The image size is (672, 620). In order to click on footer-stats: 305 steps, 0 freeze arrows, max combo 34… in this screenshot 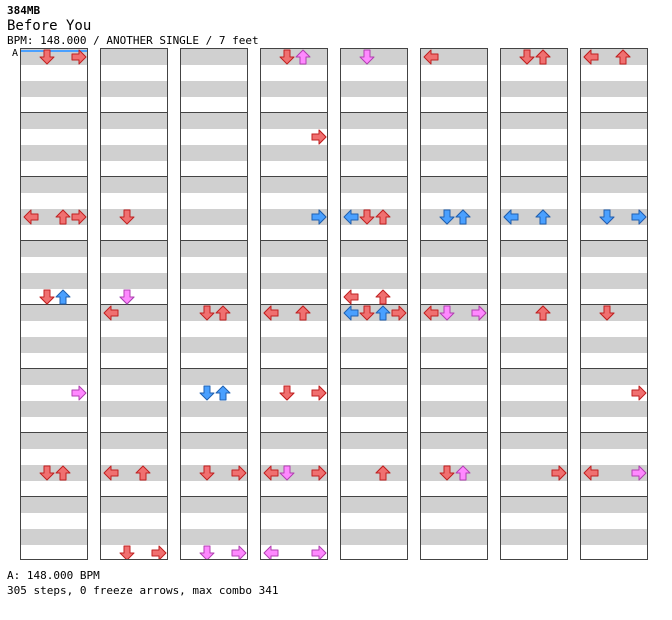, I will do `click(143, 590)`.